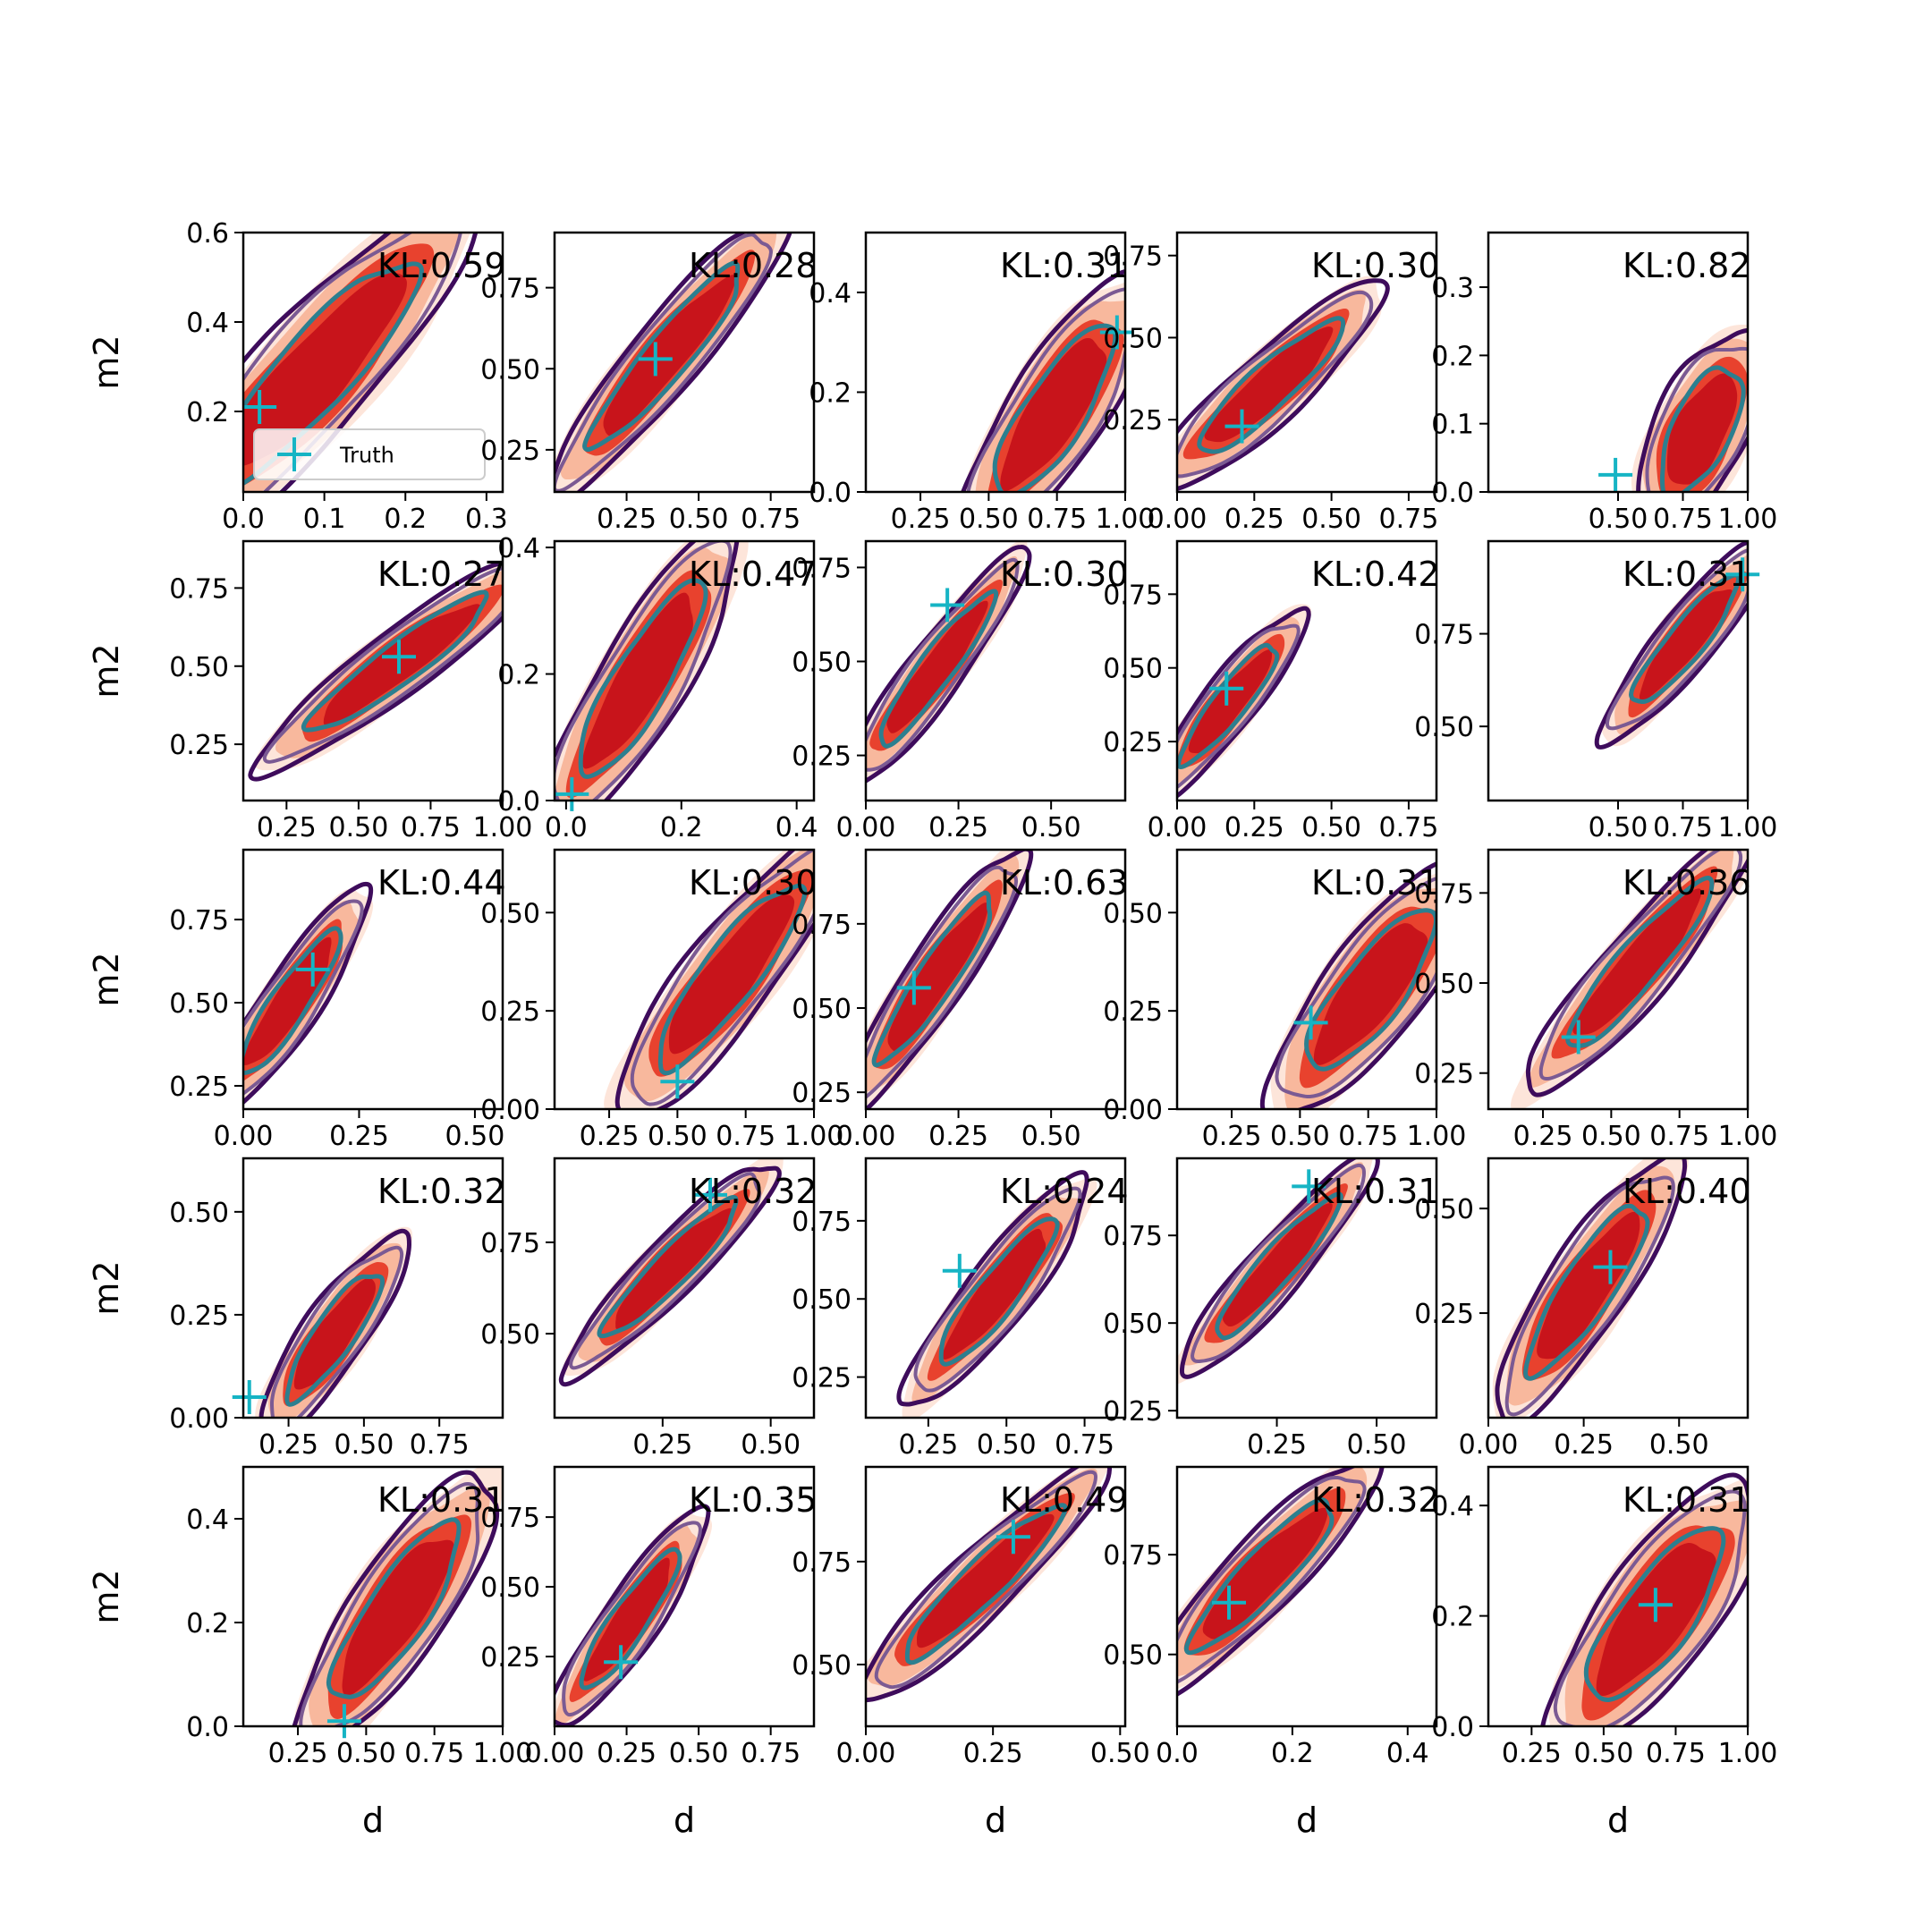  What do you see at coordinates (681, 827) in the screenshot?
I see `x-tick-label: 0.2` at bounding box center [681, 827].